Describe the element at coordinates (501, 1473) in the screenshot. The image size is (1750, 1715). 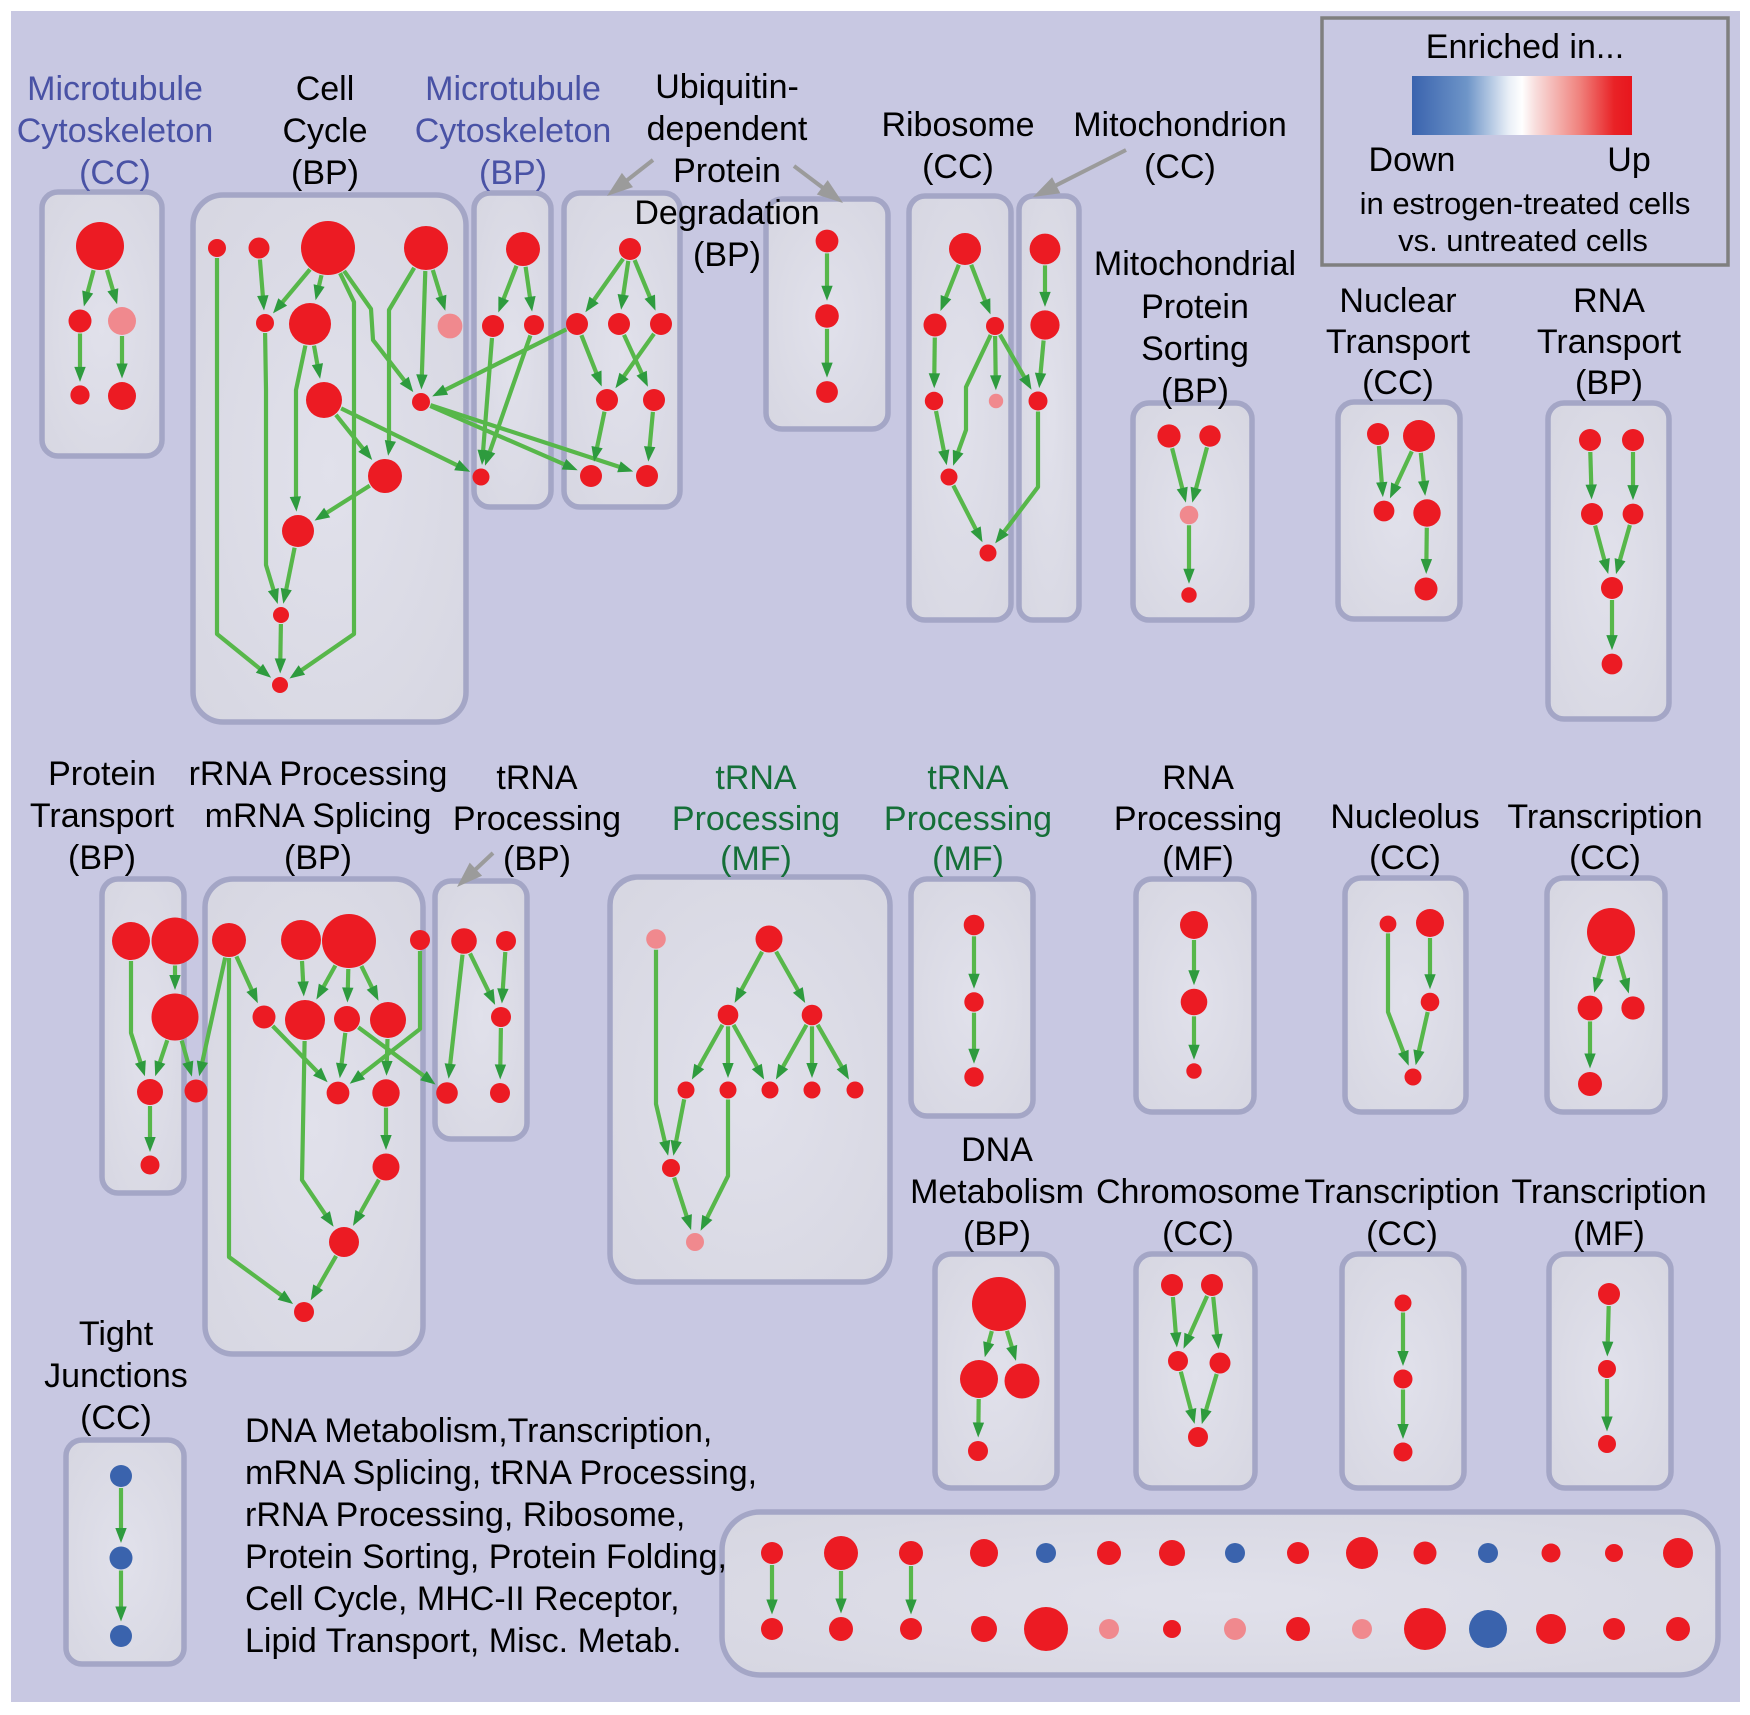
I see `svg-text:mRNA Splicing, tRNA Processing: mRNA Splicing, tRNA Processing,` at that location.